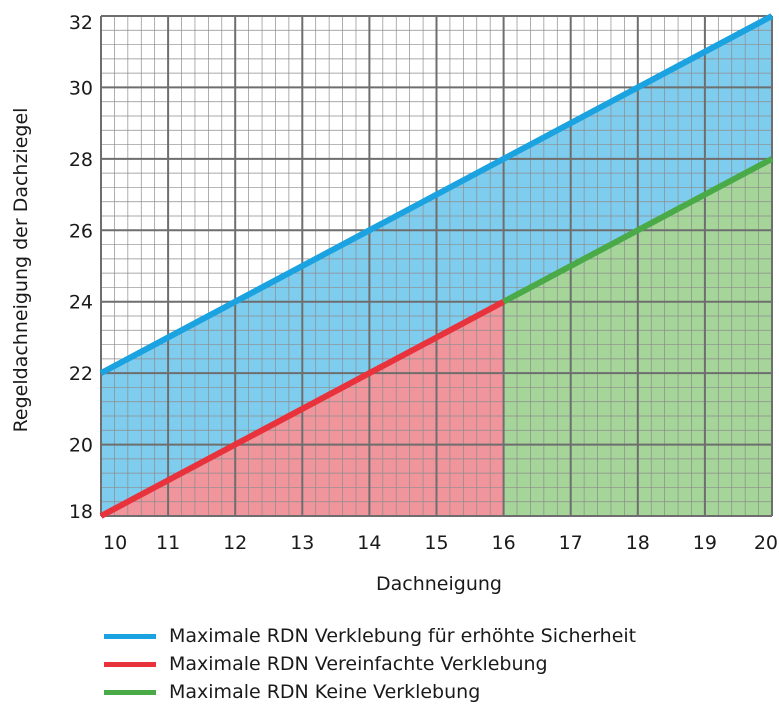 The width and height of the screenshot is (779, 706). Describe the element at coordinates (571, 543) in the screenshot. I see `x-tick-label: 17` at that location.